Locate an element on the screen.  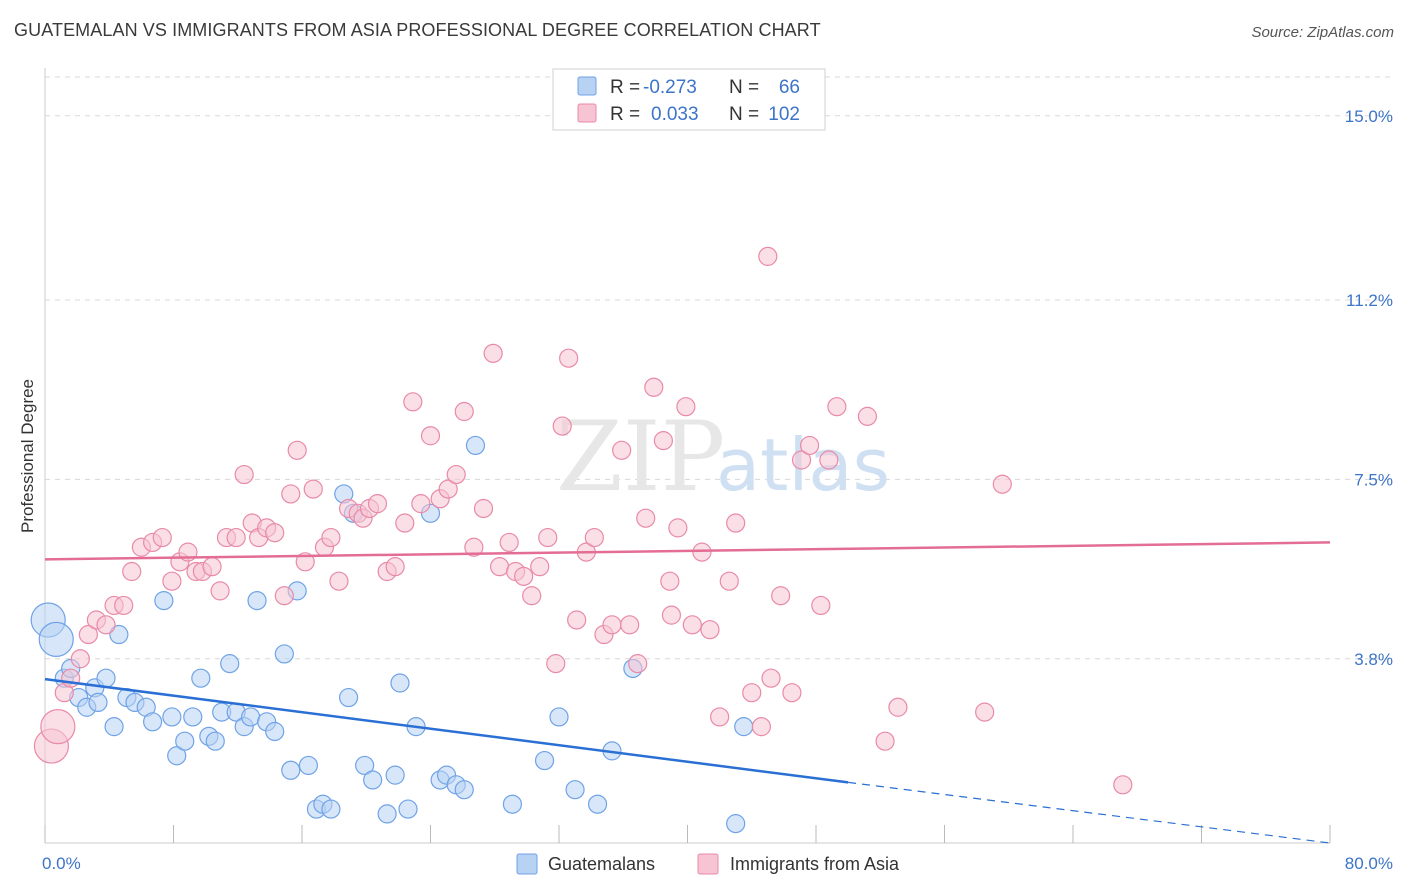
y-axis-label: Professional Degree is located at coordinates (27, 456).